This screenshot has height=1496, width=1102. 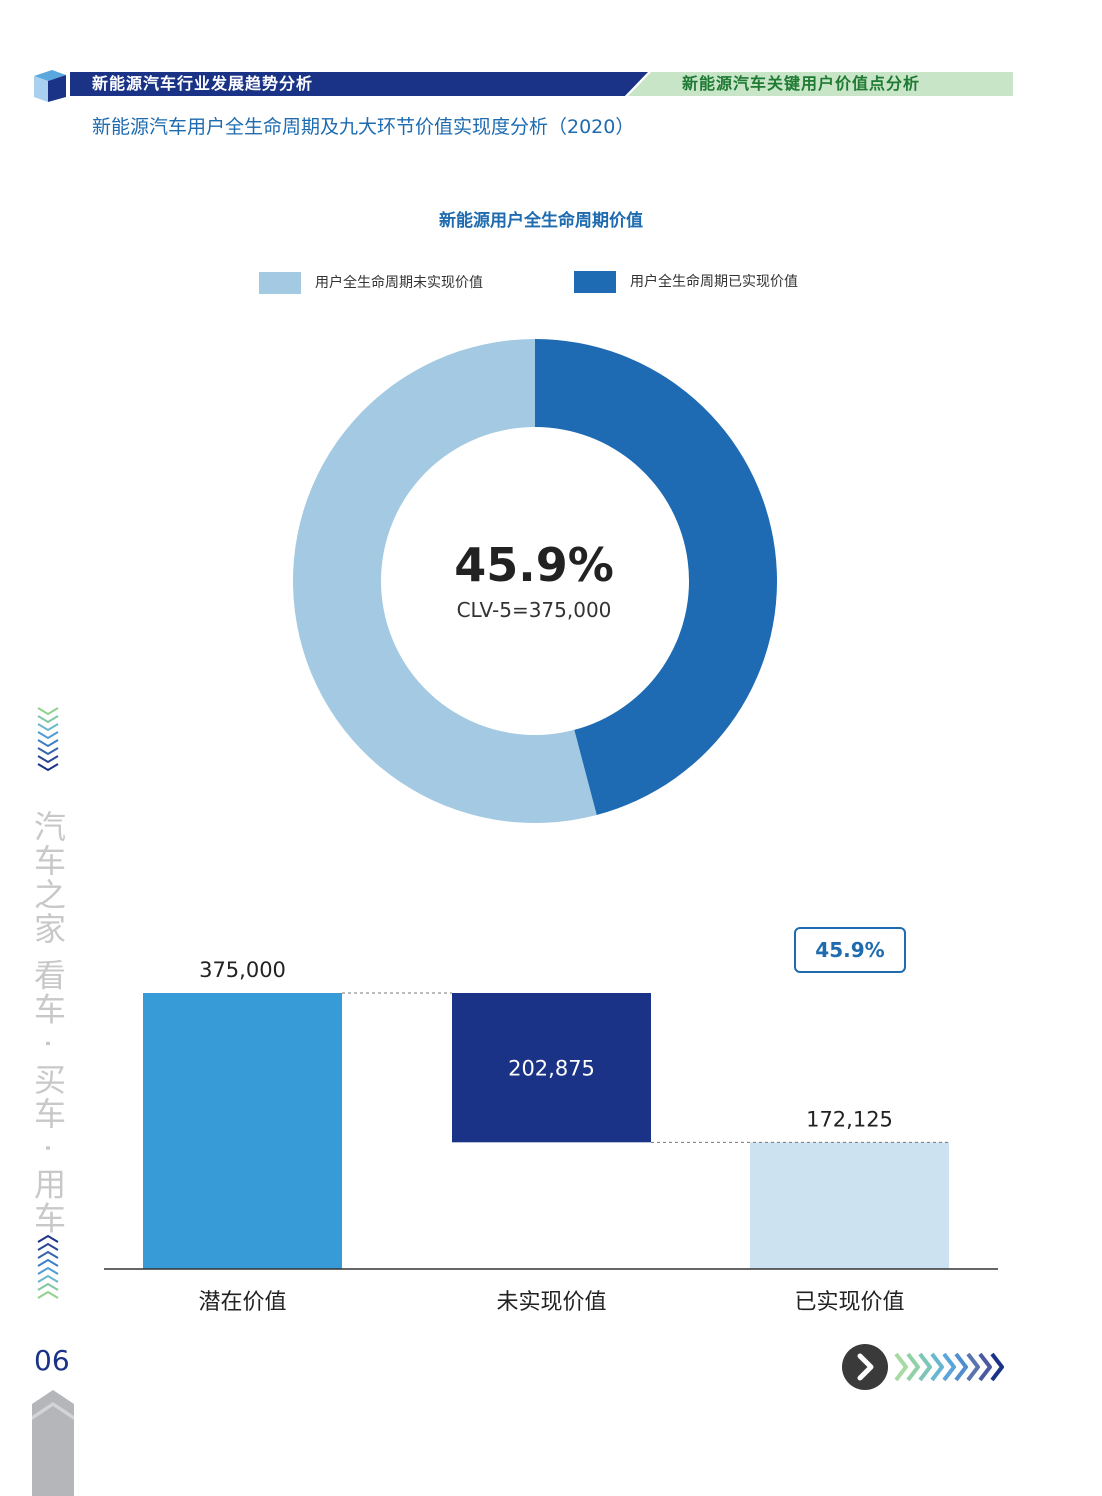 What do you see at coordinates (541, 221) in the screenshot?
I see `chart-title: 新能源用户全生命周期价值` at bounding box center [541, 221].